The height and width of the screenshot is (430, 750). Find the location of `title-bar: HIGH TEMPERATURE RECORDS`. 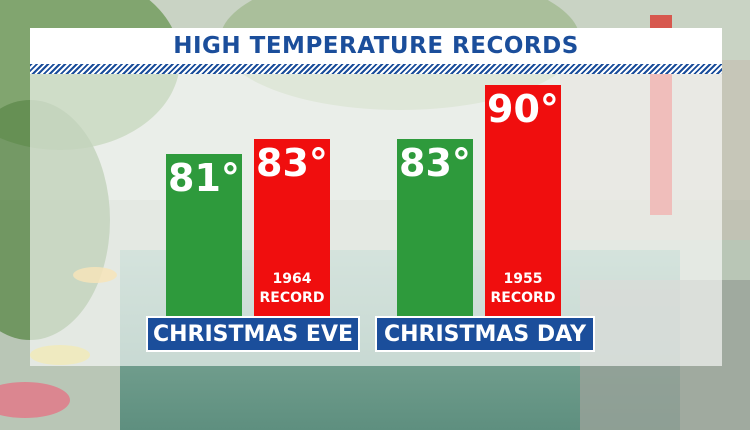

title-bar: HIGH TEMPERATURE RECORDS is located at coordinates (376, 46).